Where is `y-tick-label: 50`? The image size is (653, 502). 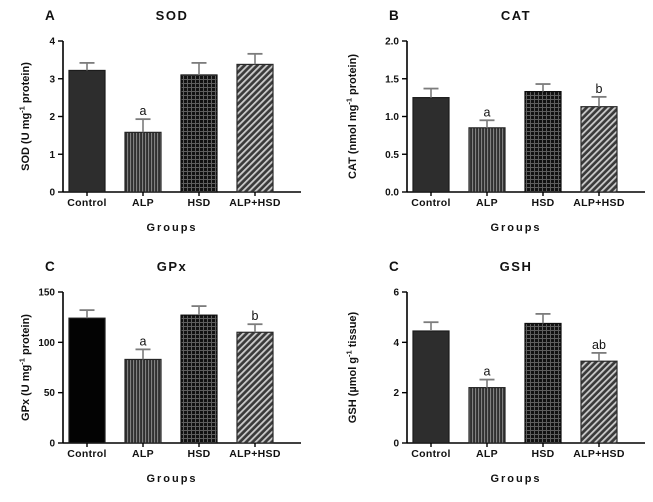
y-tick-label: 50 is located at coordinates (50, 393).